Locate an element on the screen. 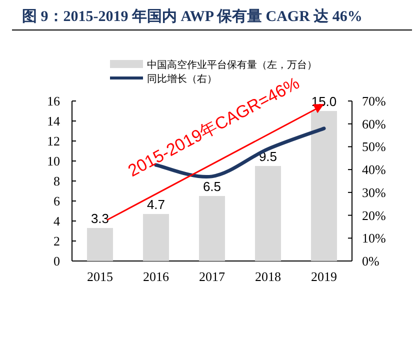 This screenshot has width=415, height=337. y-tick-label: 0 is located at coordinates (57, 261).